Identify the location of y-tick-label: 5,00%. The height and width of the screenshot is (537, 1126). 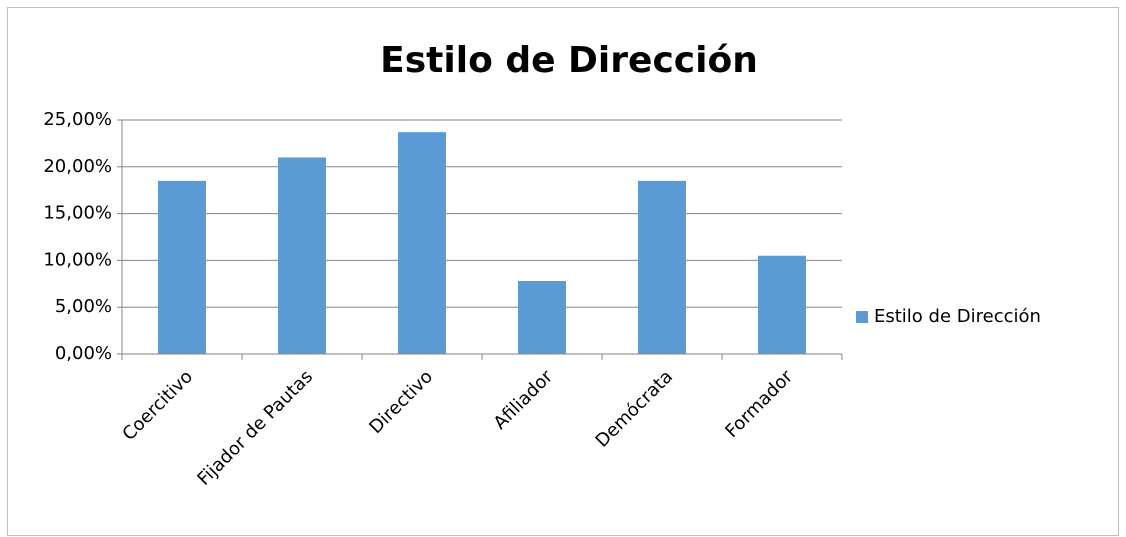
(83, 306).